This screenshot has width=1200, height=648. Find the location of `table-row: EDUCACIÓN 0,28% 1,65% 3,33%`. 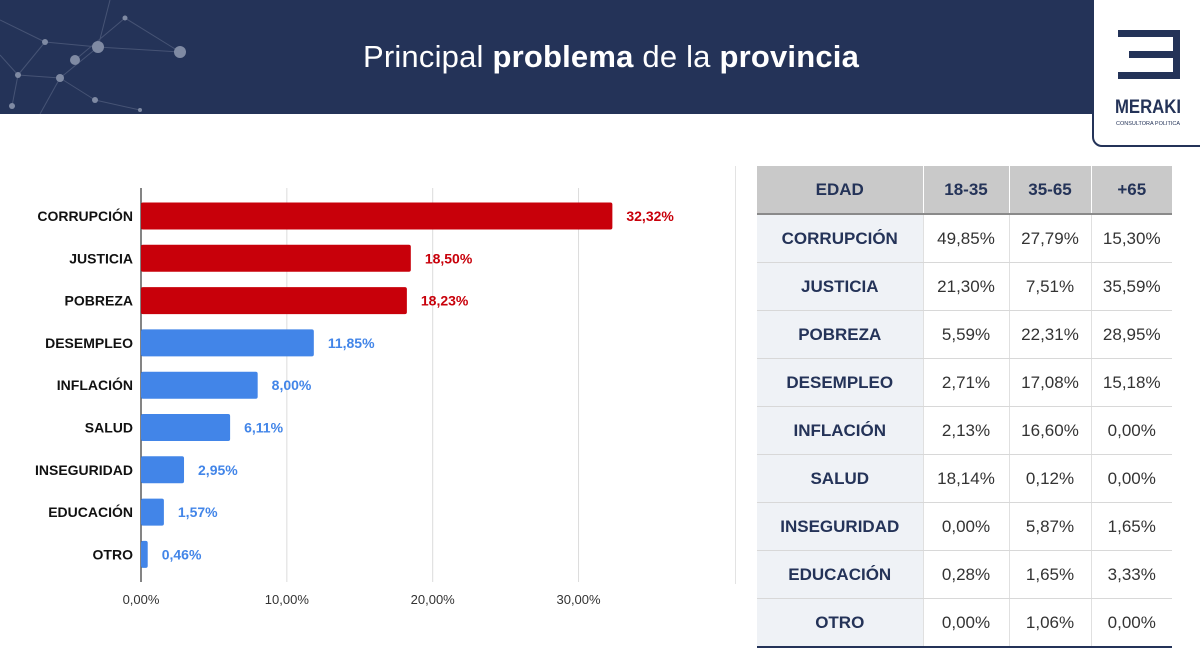

table-row: EDUCACIÓN 0,28% 1,65% 3,33% is located at coordinates (964, 574).